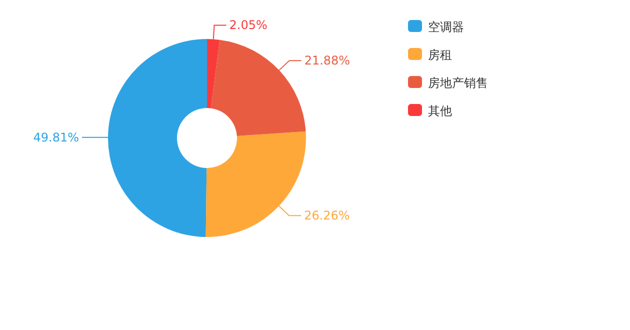  I want to click on data-label: 2.05%, so click(248, 25).